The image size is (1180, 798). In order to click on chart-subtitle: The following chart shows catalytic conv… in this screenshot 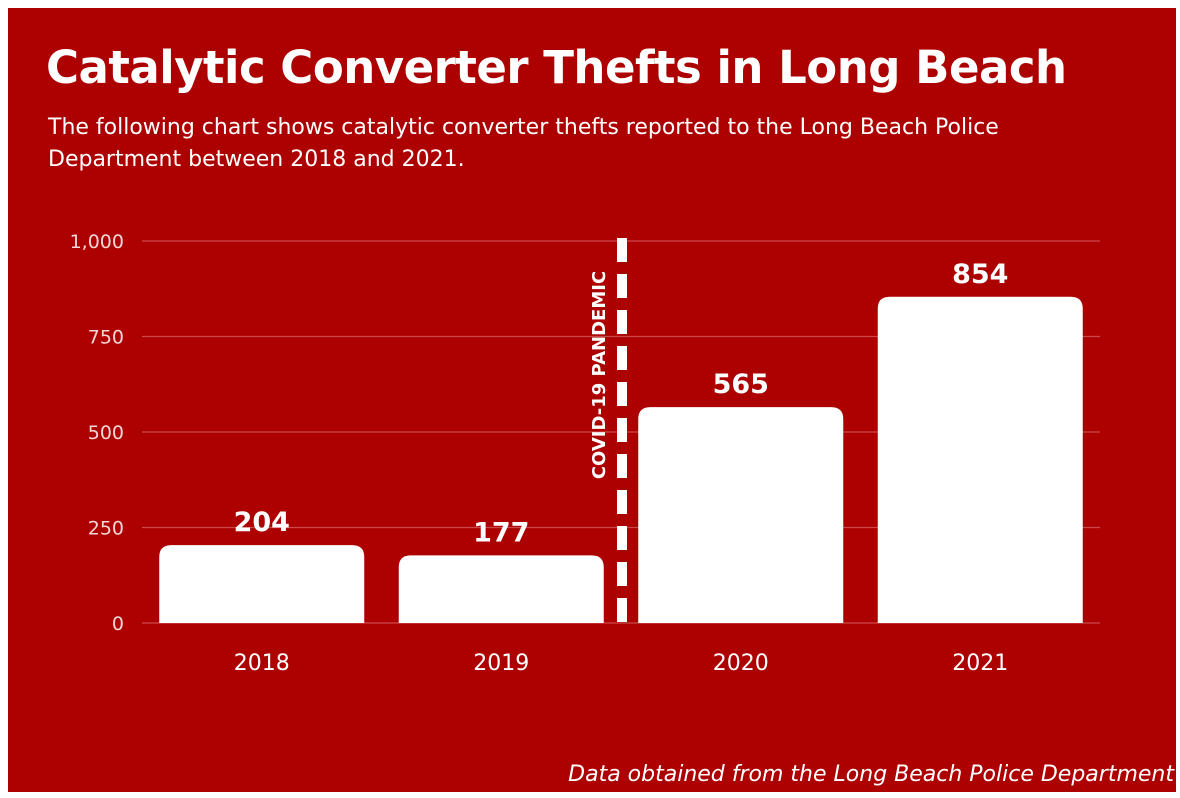, I will do `click(523, 143)`.